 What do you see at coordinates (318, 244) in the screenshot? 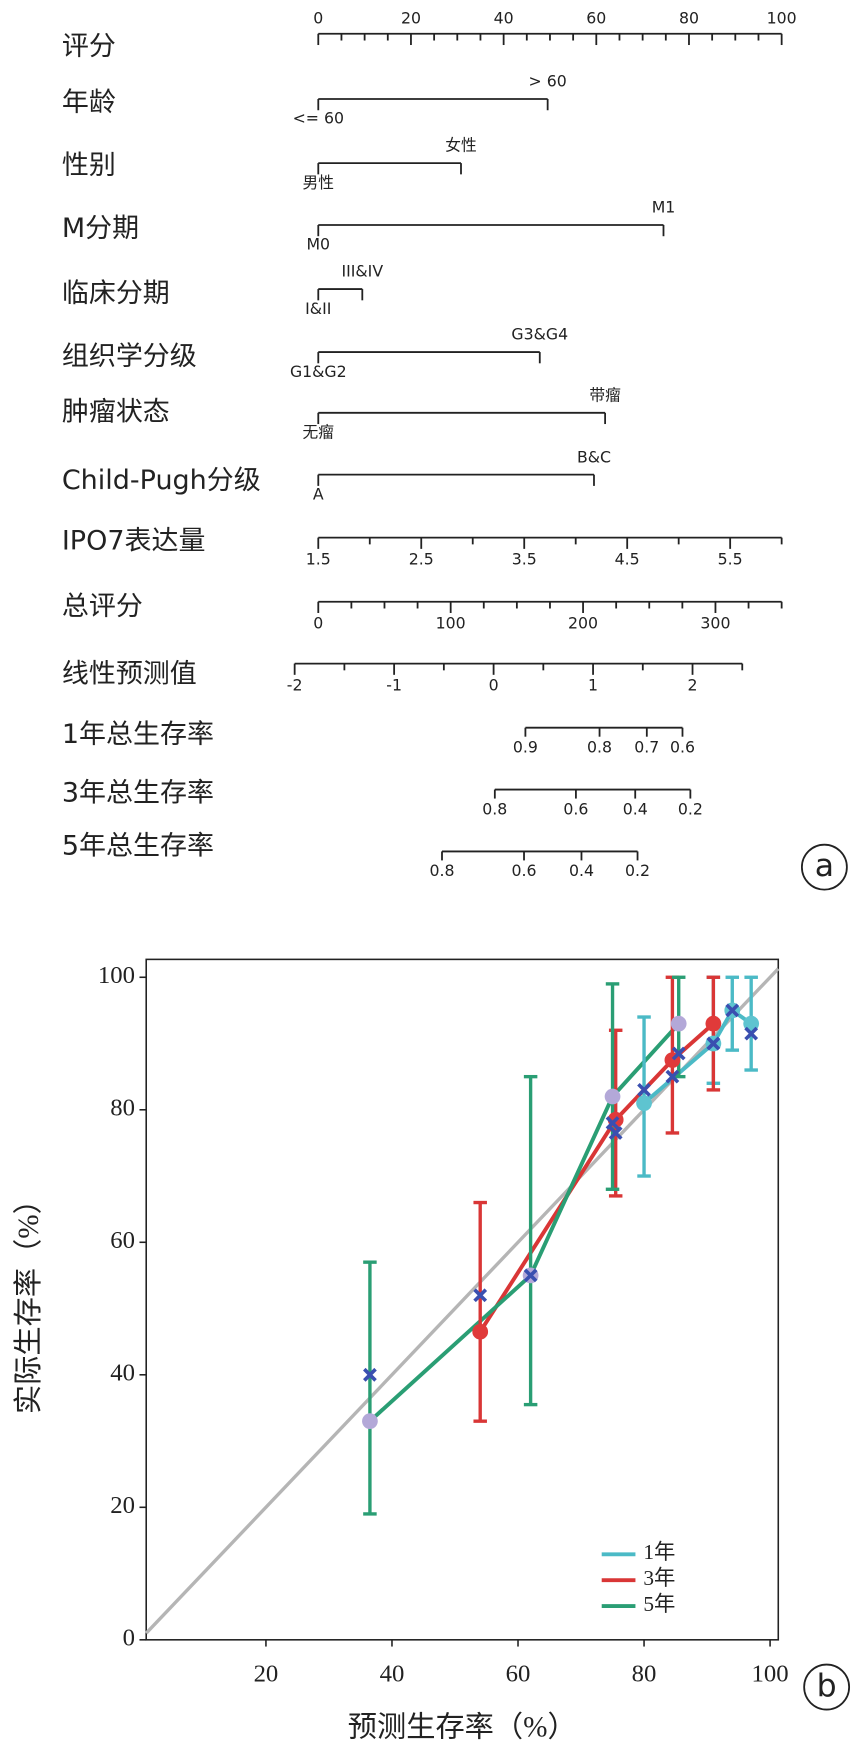
I see `level-label: M0` at bounding box center [318, 244].